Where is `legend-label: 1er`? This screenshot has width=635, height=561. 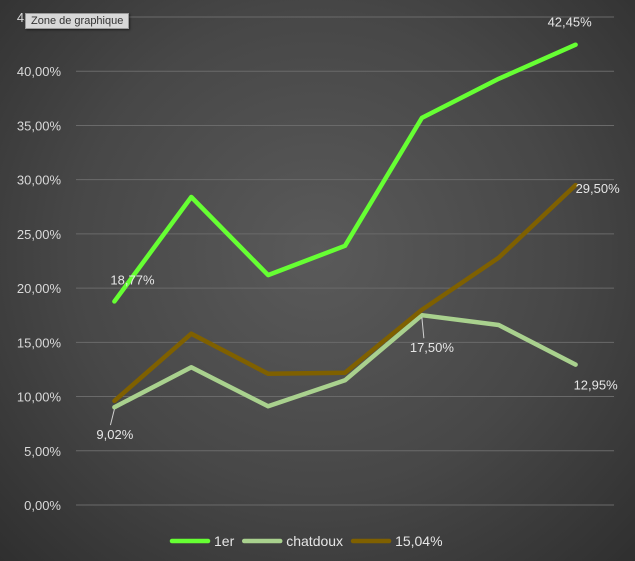
legend-label: 1er is located at coordinates (224, 541).